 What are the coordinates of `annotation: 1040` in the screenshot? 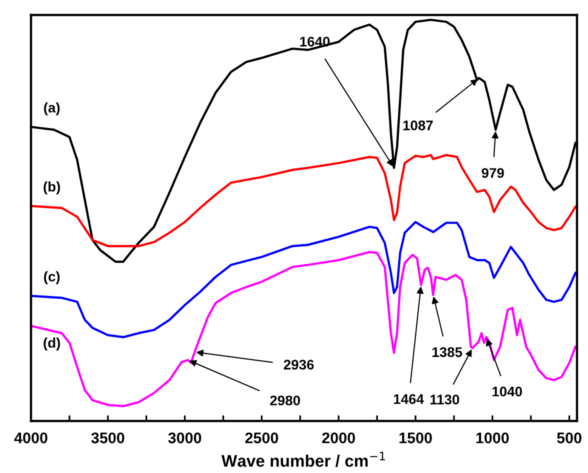 It's located at (507, 391).